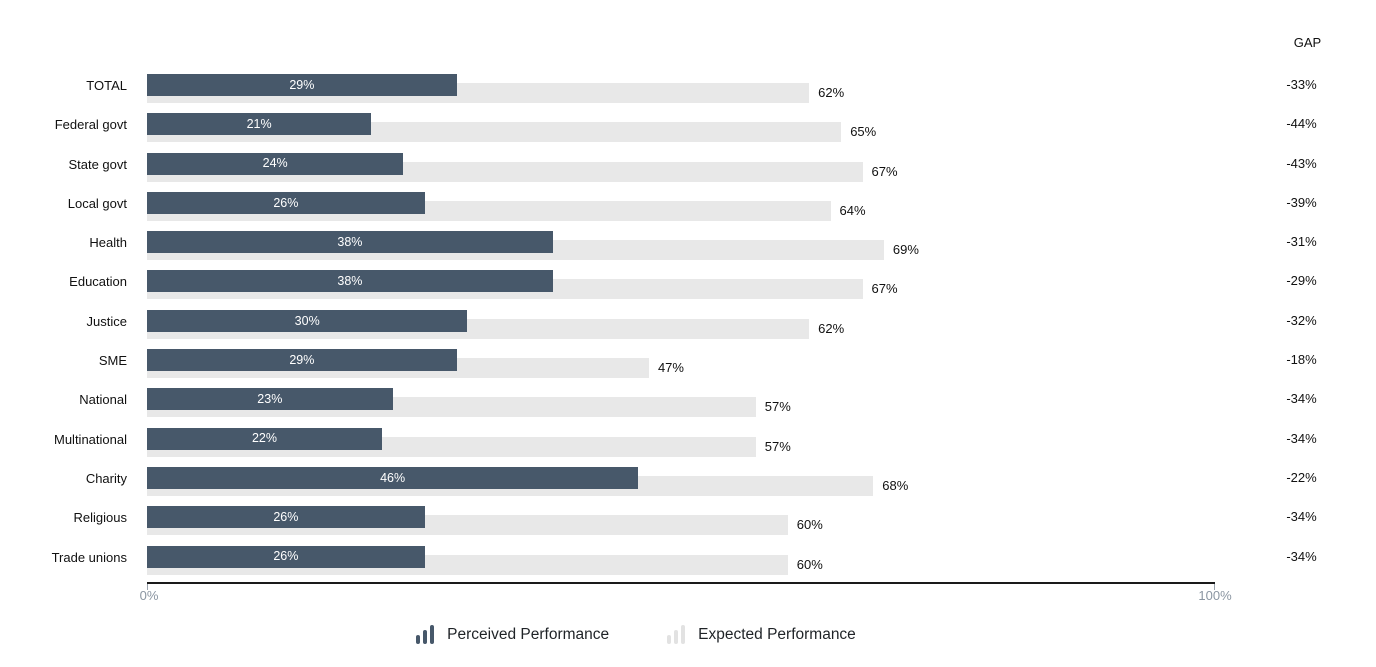 This screenshot has width=1376, height=667. I want to click on category-label: National, so click(103, 400).